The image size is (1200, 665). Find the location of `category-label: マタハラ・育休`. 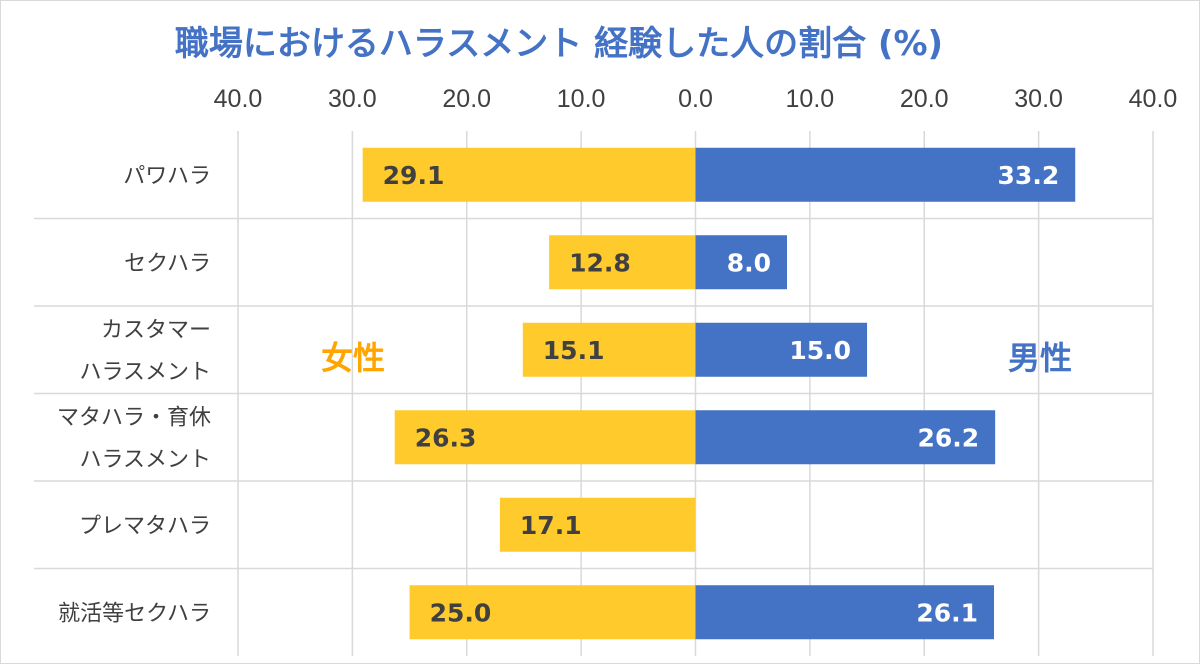

category-label: マタハラ・育休 is located at coordinates (134, 417).